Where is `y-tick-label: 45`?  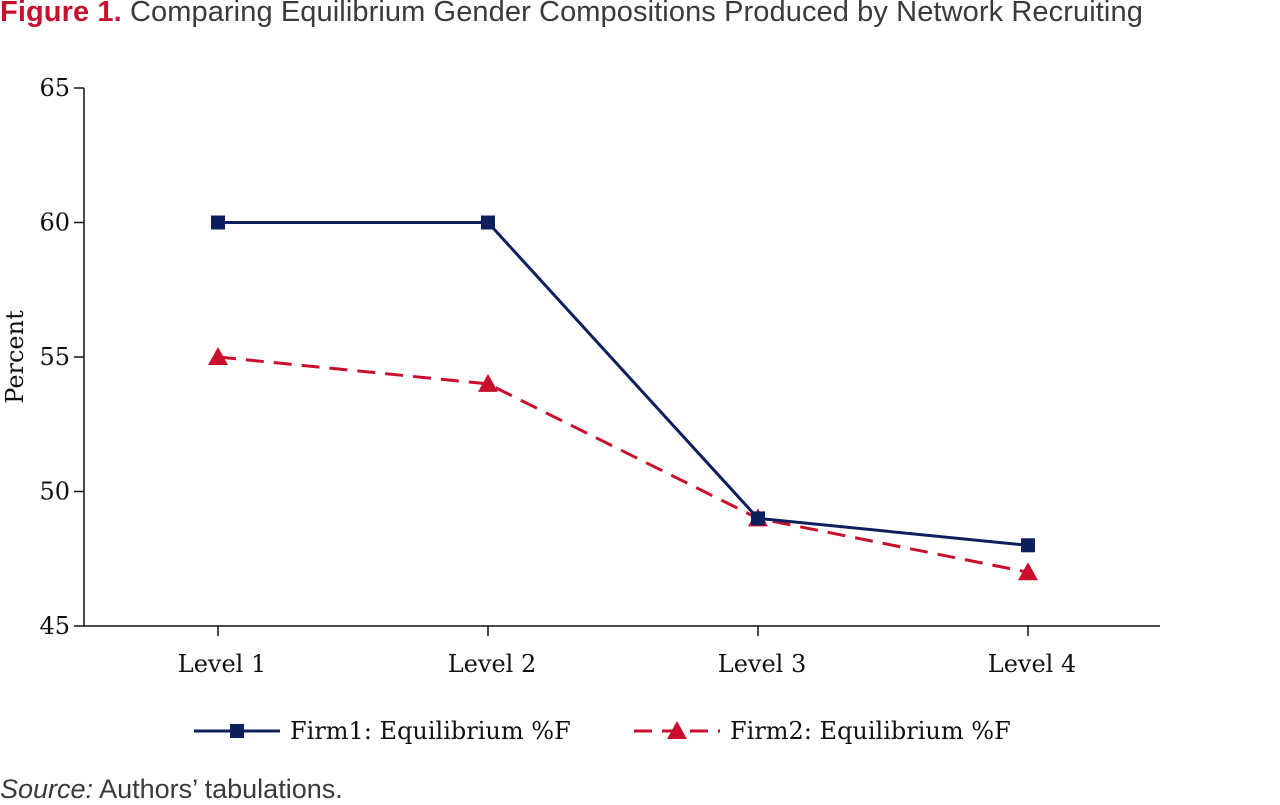 y-tick-label: 45 is located at coordinates (54, 626).